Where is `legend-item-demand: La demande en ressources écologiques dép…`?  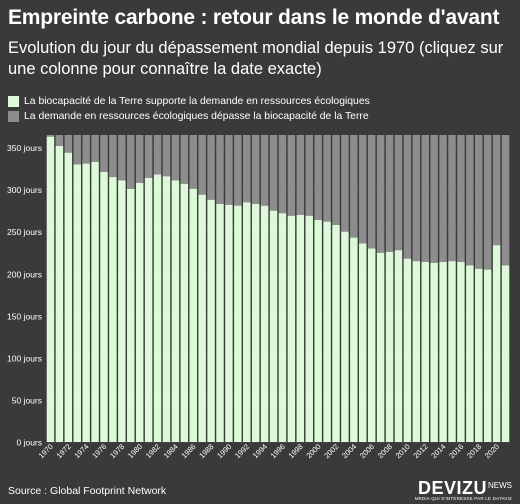
legend-item-demand: La demande en ressources écologiques dép… is located at coordinates (260, 116).